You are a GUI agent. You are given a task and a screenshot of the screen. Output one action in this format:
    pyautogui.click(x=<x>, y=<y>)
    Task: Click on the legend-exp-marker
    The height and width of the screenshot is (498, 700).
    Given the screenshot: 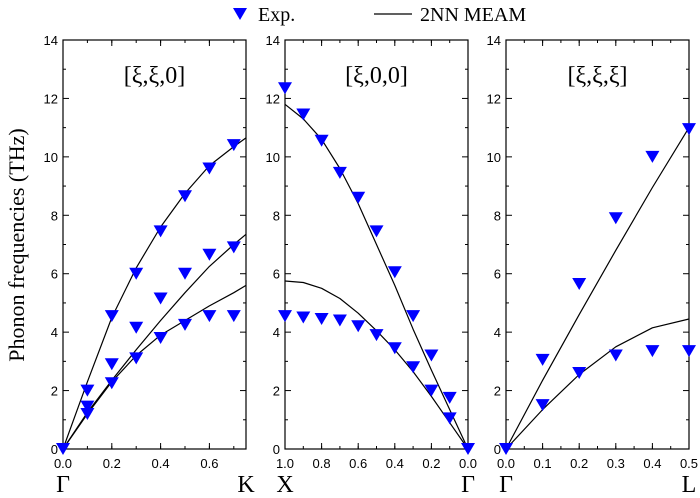 What is the action you would take?
    pyautogui.click(x=240, y=14)
    